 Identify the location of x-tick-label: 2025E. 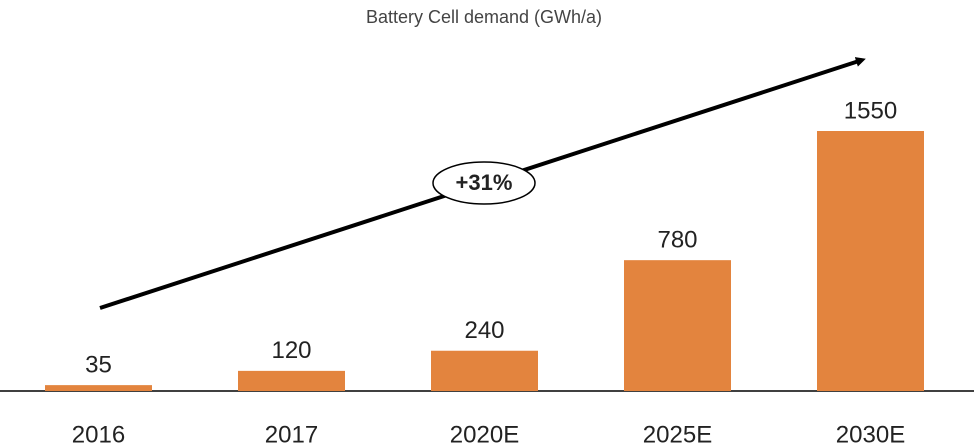
(677, 434).